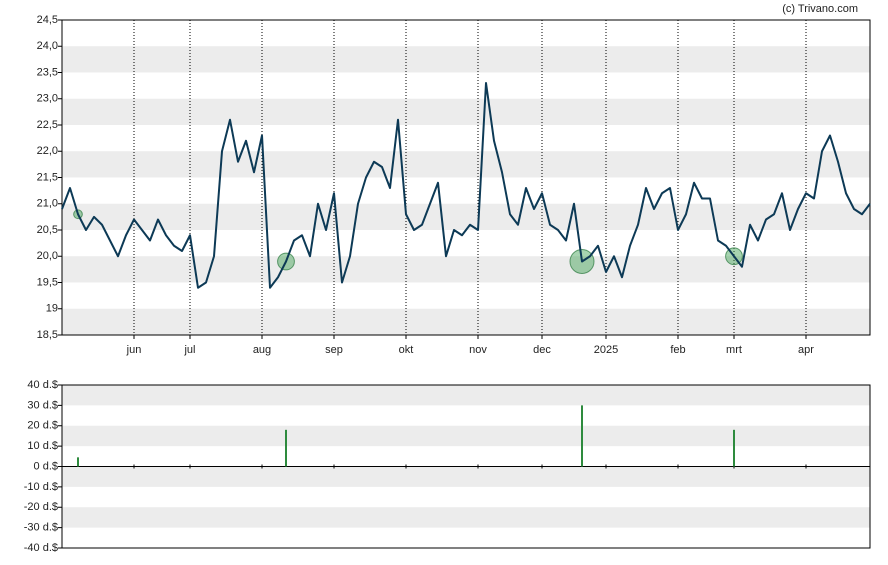  What do you see at coordinates (134, 350) in the screenshot?
I see `x-tick-label: jun` at bounding box center [134, 350].